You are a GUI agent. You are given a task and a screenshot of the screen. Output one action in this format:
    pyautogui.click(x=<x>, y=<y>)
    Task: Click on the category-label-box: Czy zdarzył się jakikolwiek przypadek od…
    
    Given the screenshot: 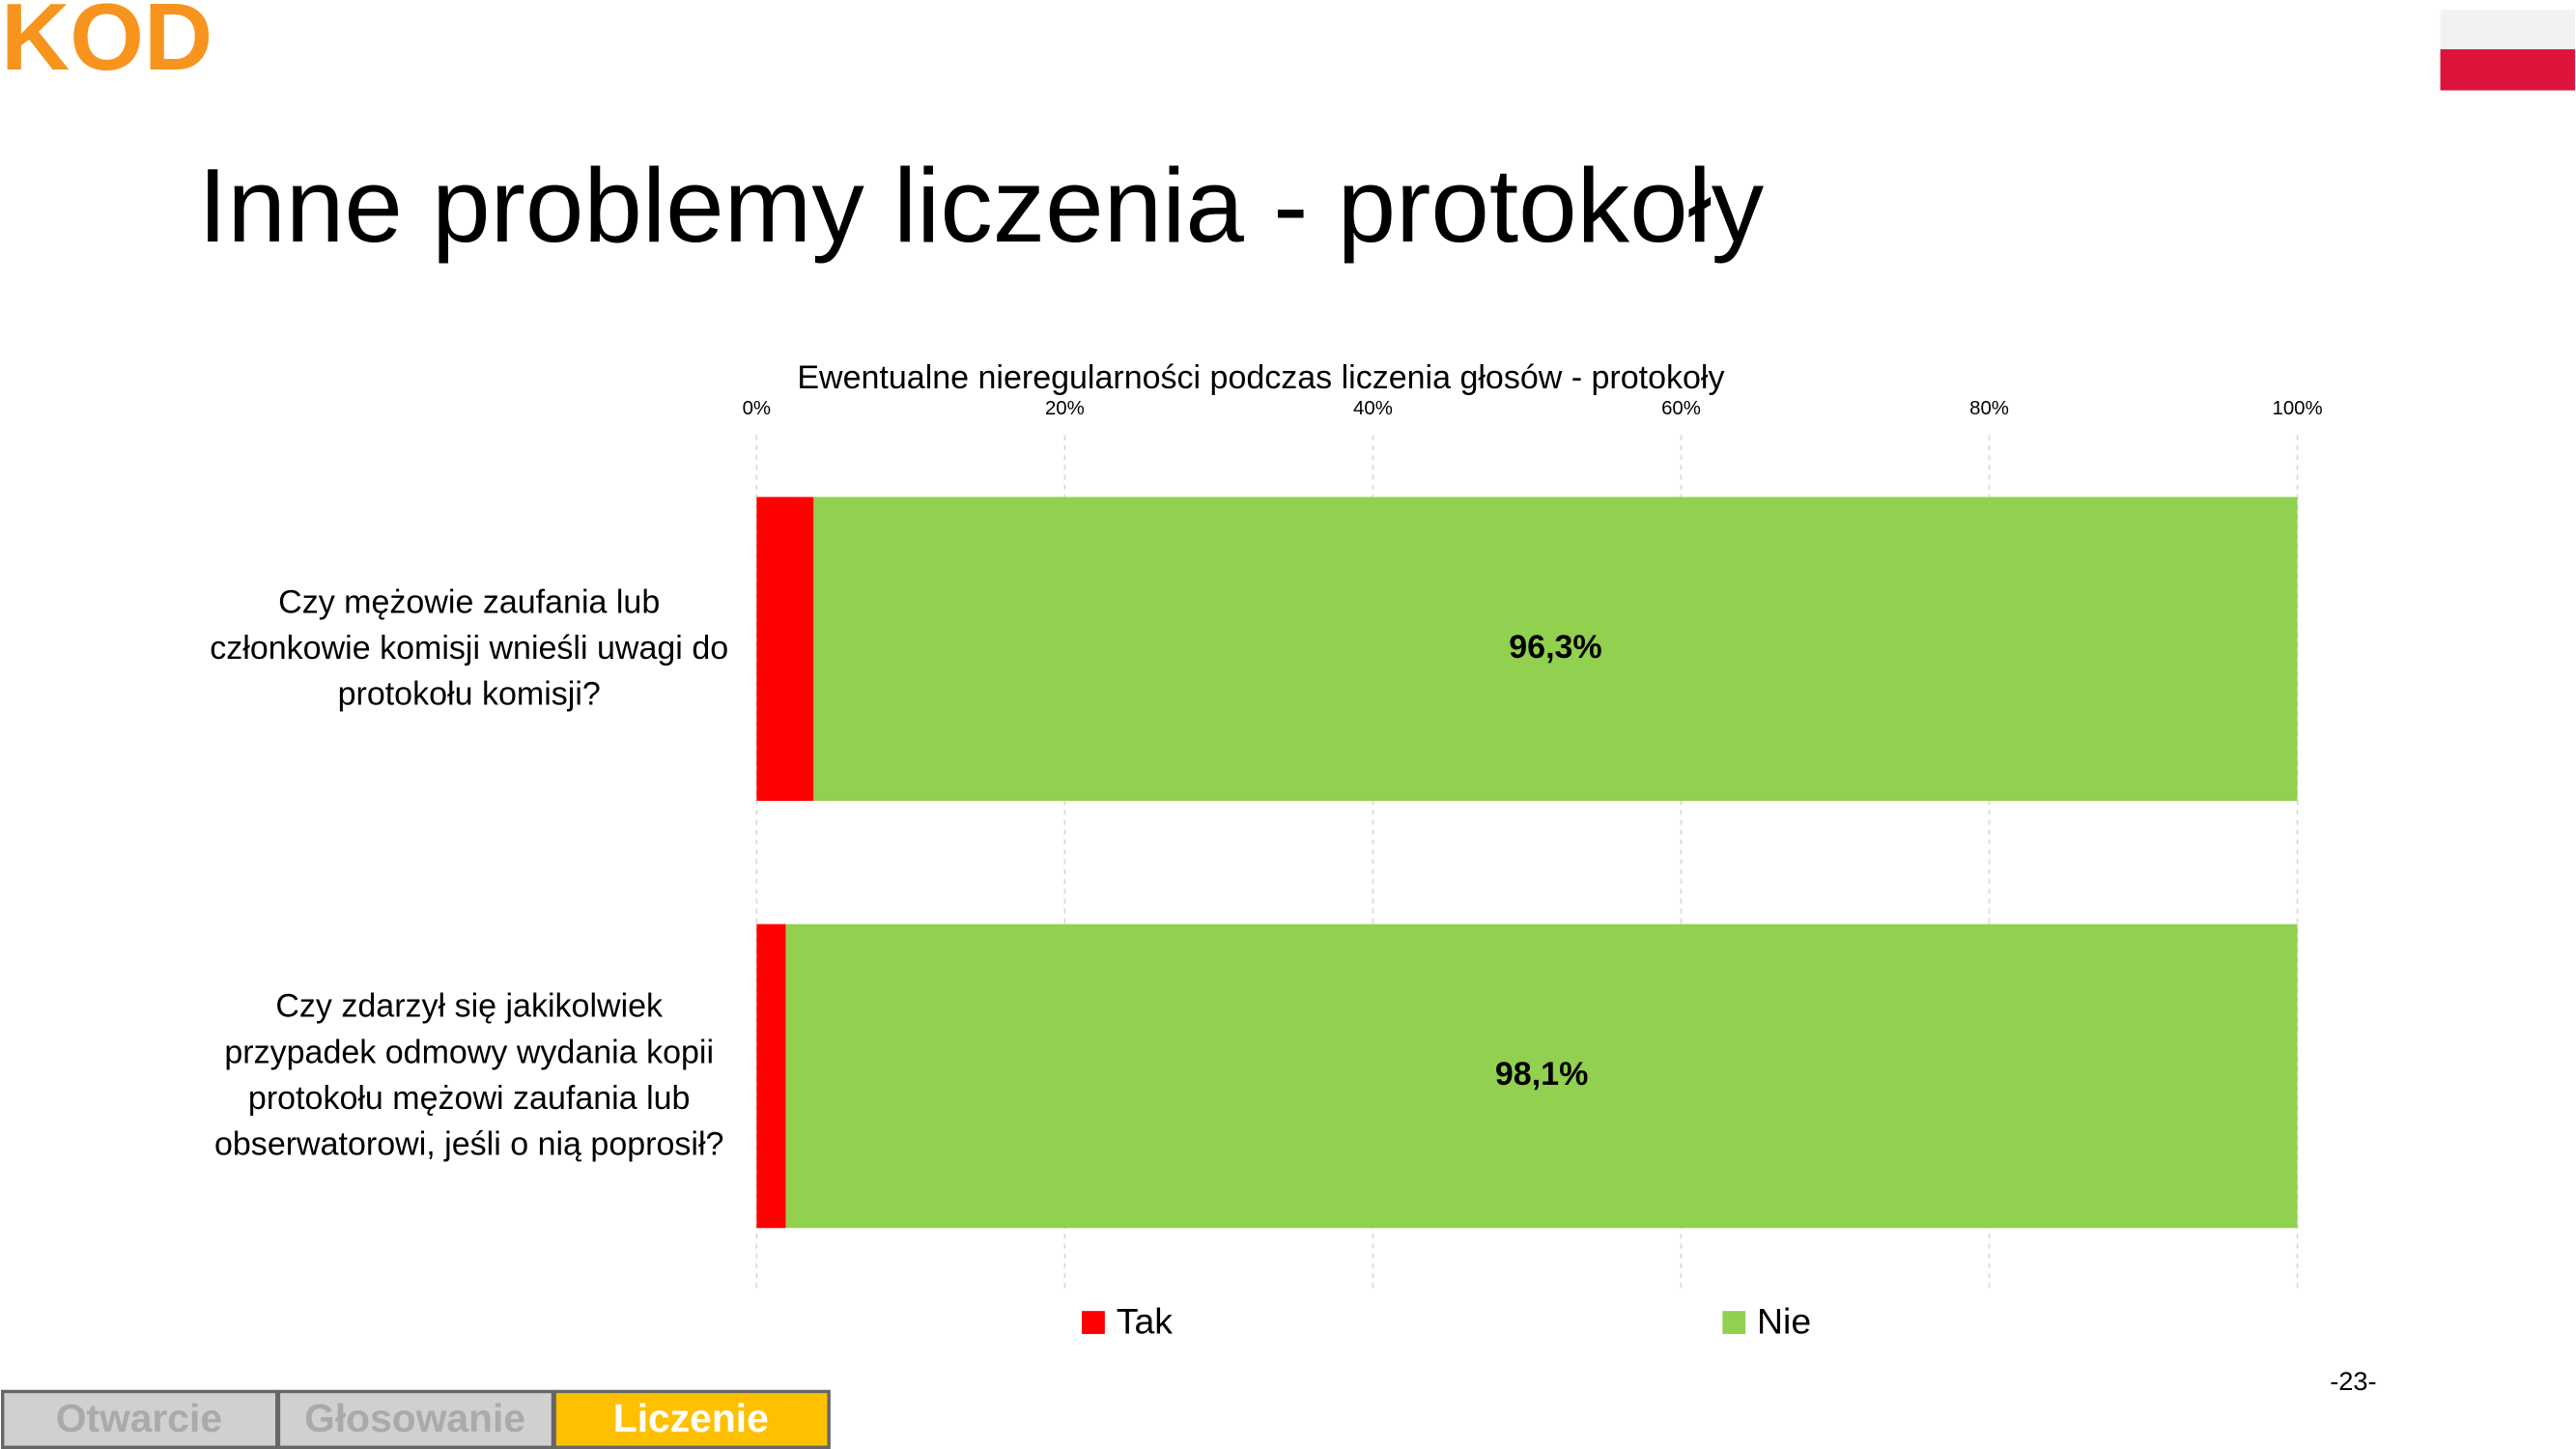 What is the action you would take?
    pyautogui.click(x=468, y=1076)
    